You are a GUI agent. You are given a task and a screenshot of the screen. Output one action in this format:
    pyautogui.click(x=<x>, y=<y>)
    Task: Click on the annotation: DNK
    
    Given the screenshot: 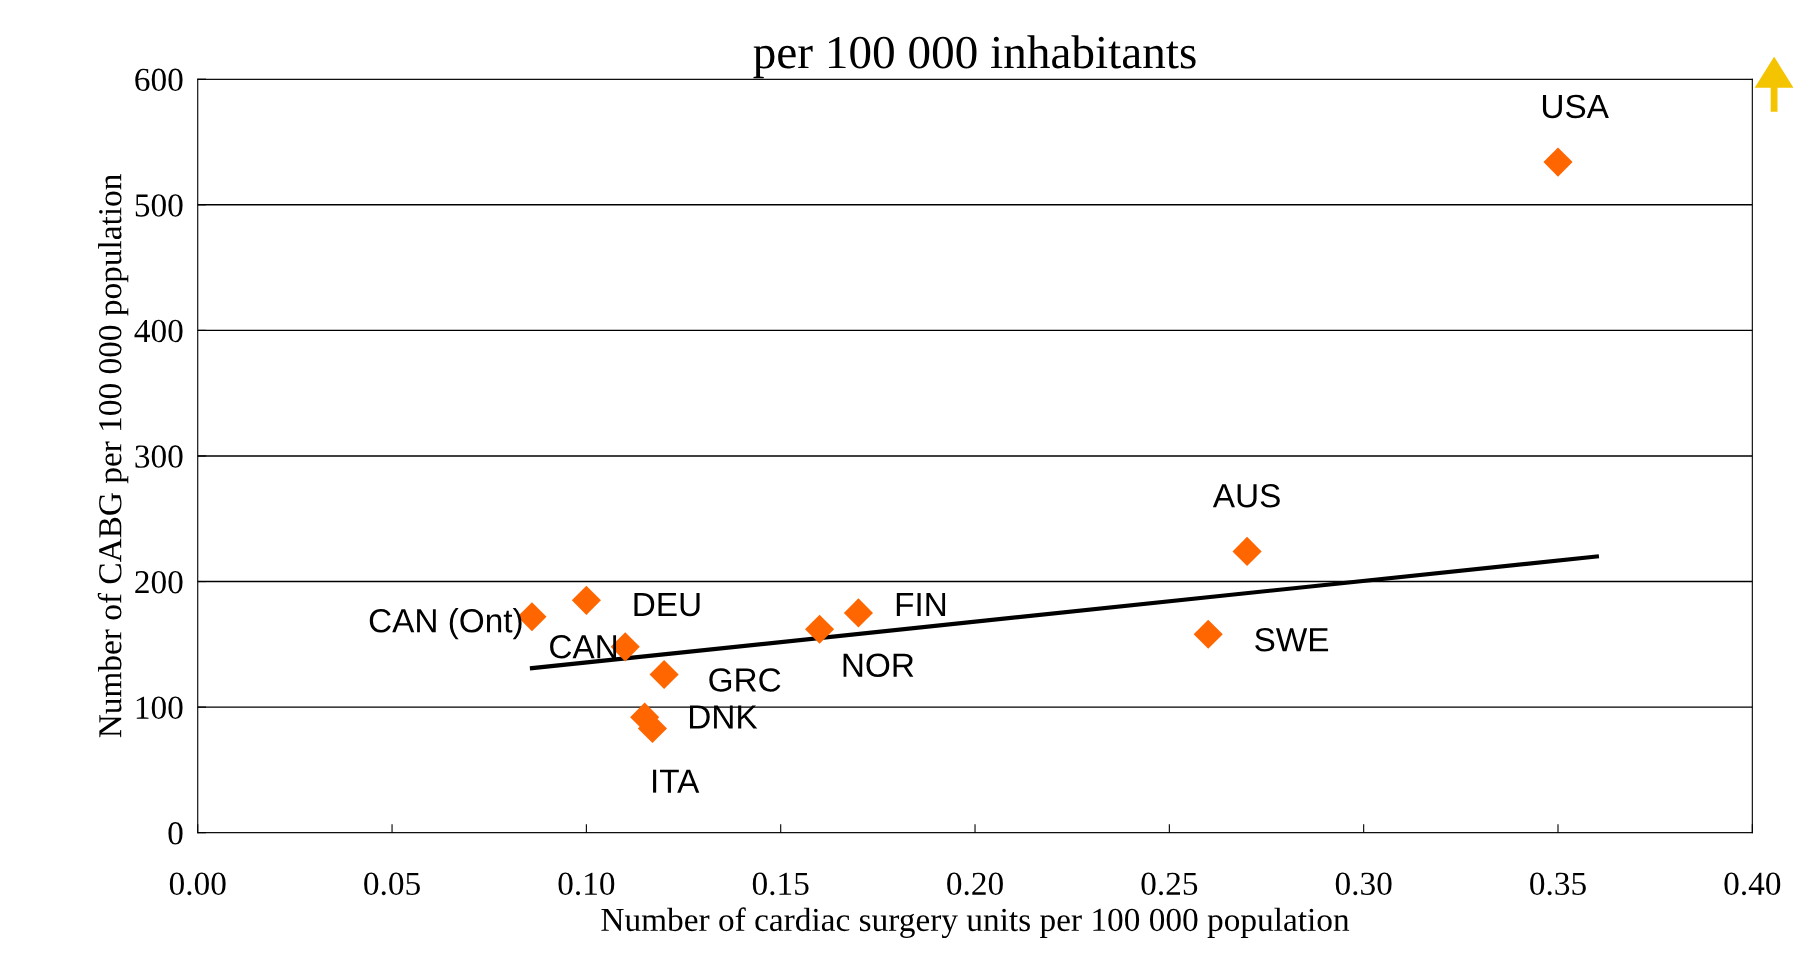 What is the action you would take?
    pyautogui.click(x=723, y=717)
    